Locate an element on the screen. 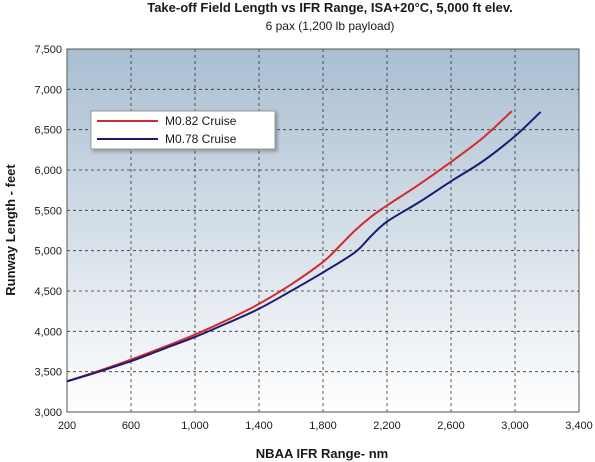 The height and width of the screenshot is (462, 595). y-axis-label: Runway Length - feet is located at coordinates (10, 230).